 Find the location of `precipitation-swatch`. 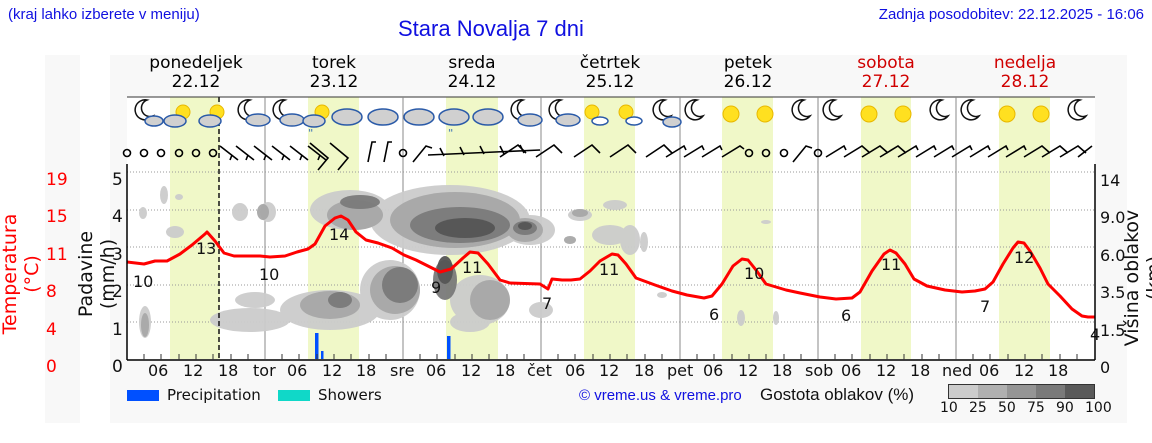

precipitation-swatch is located at coordinates (143, 395).